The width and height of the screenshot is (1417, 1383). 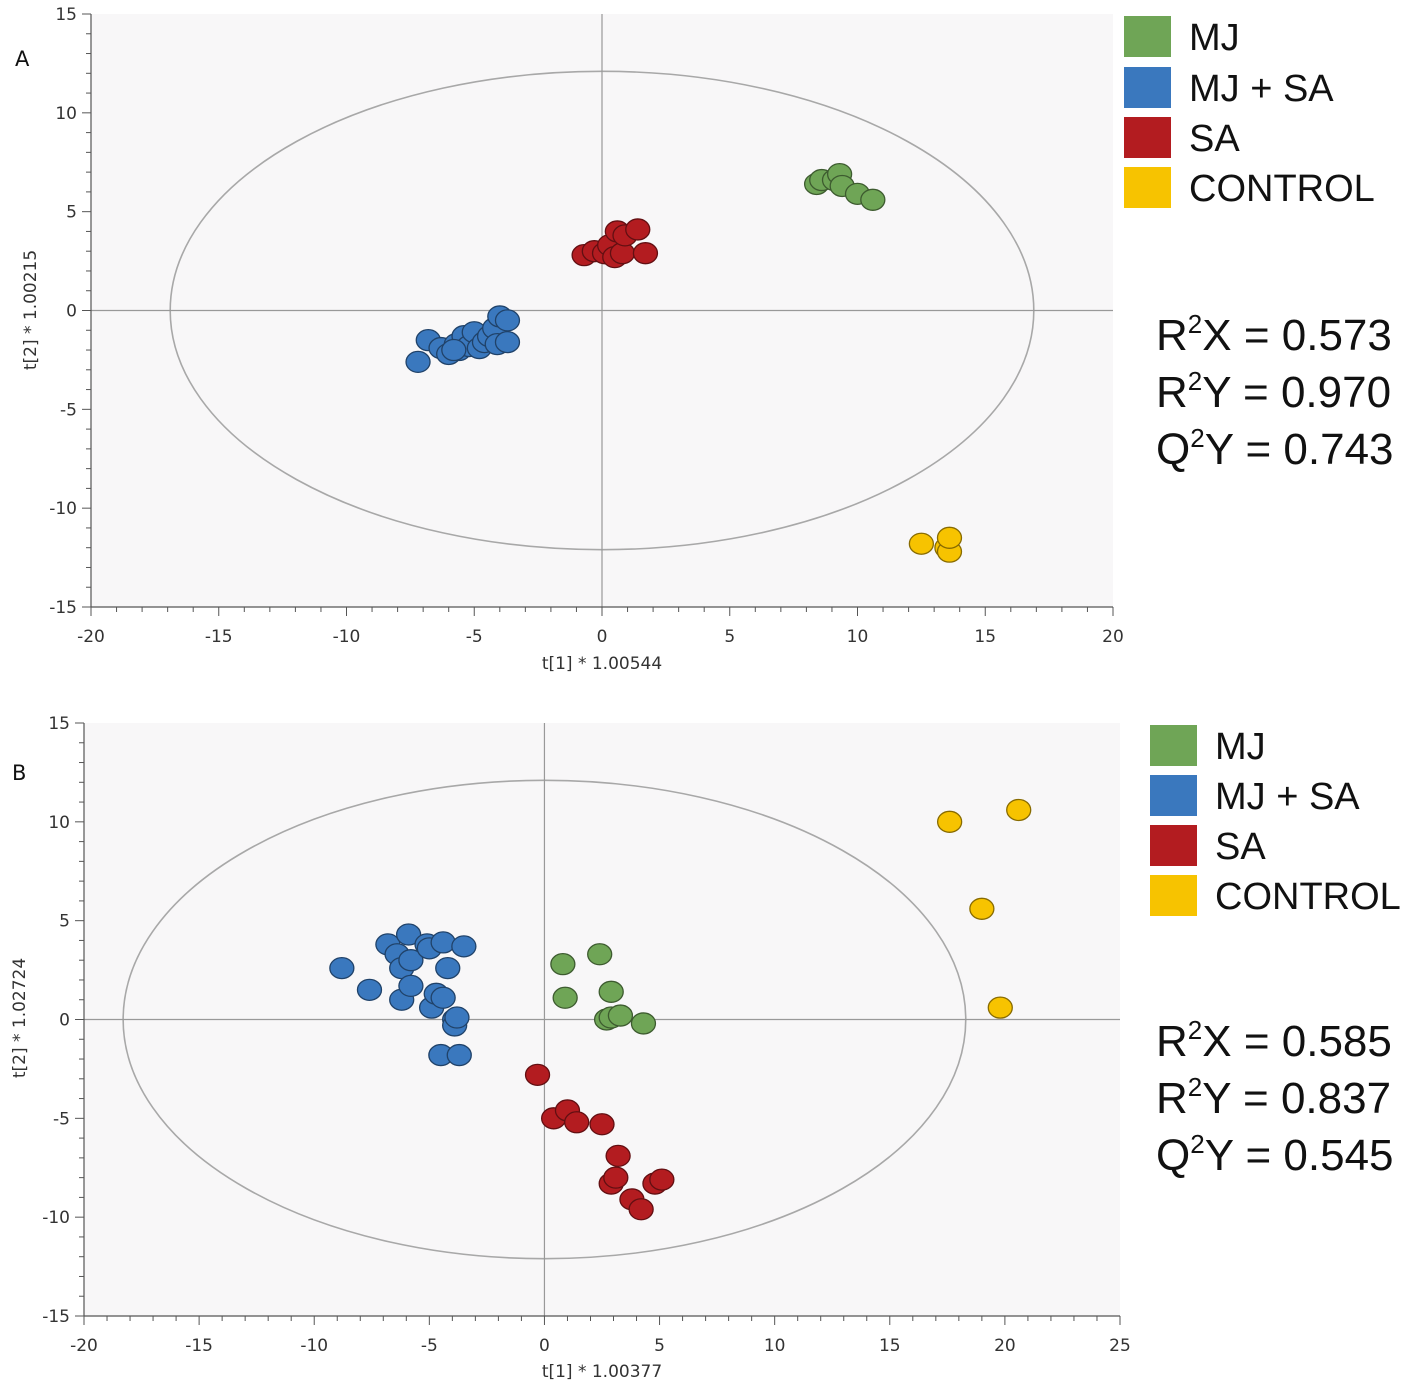 I want to click on y-axis-title: t[2] * 1.02724, so click(x=20, y=1018).